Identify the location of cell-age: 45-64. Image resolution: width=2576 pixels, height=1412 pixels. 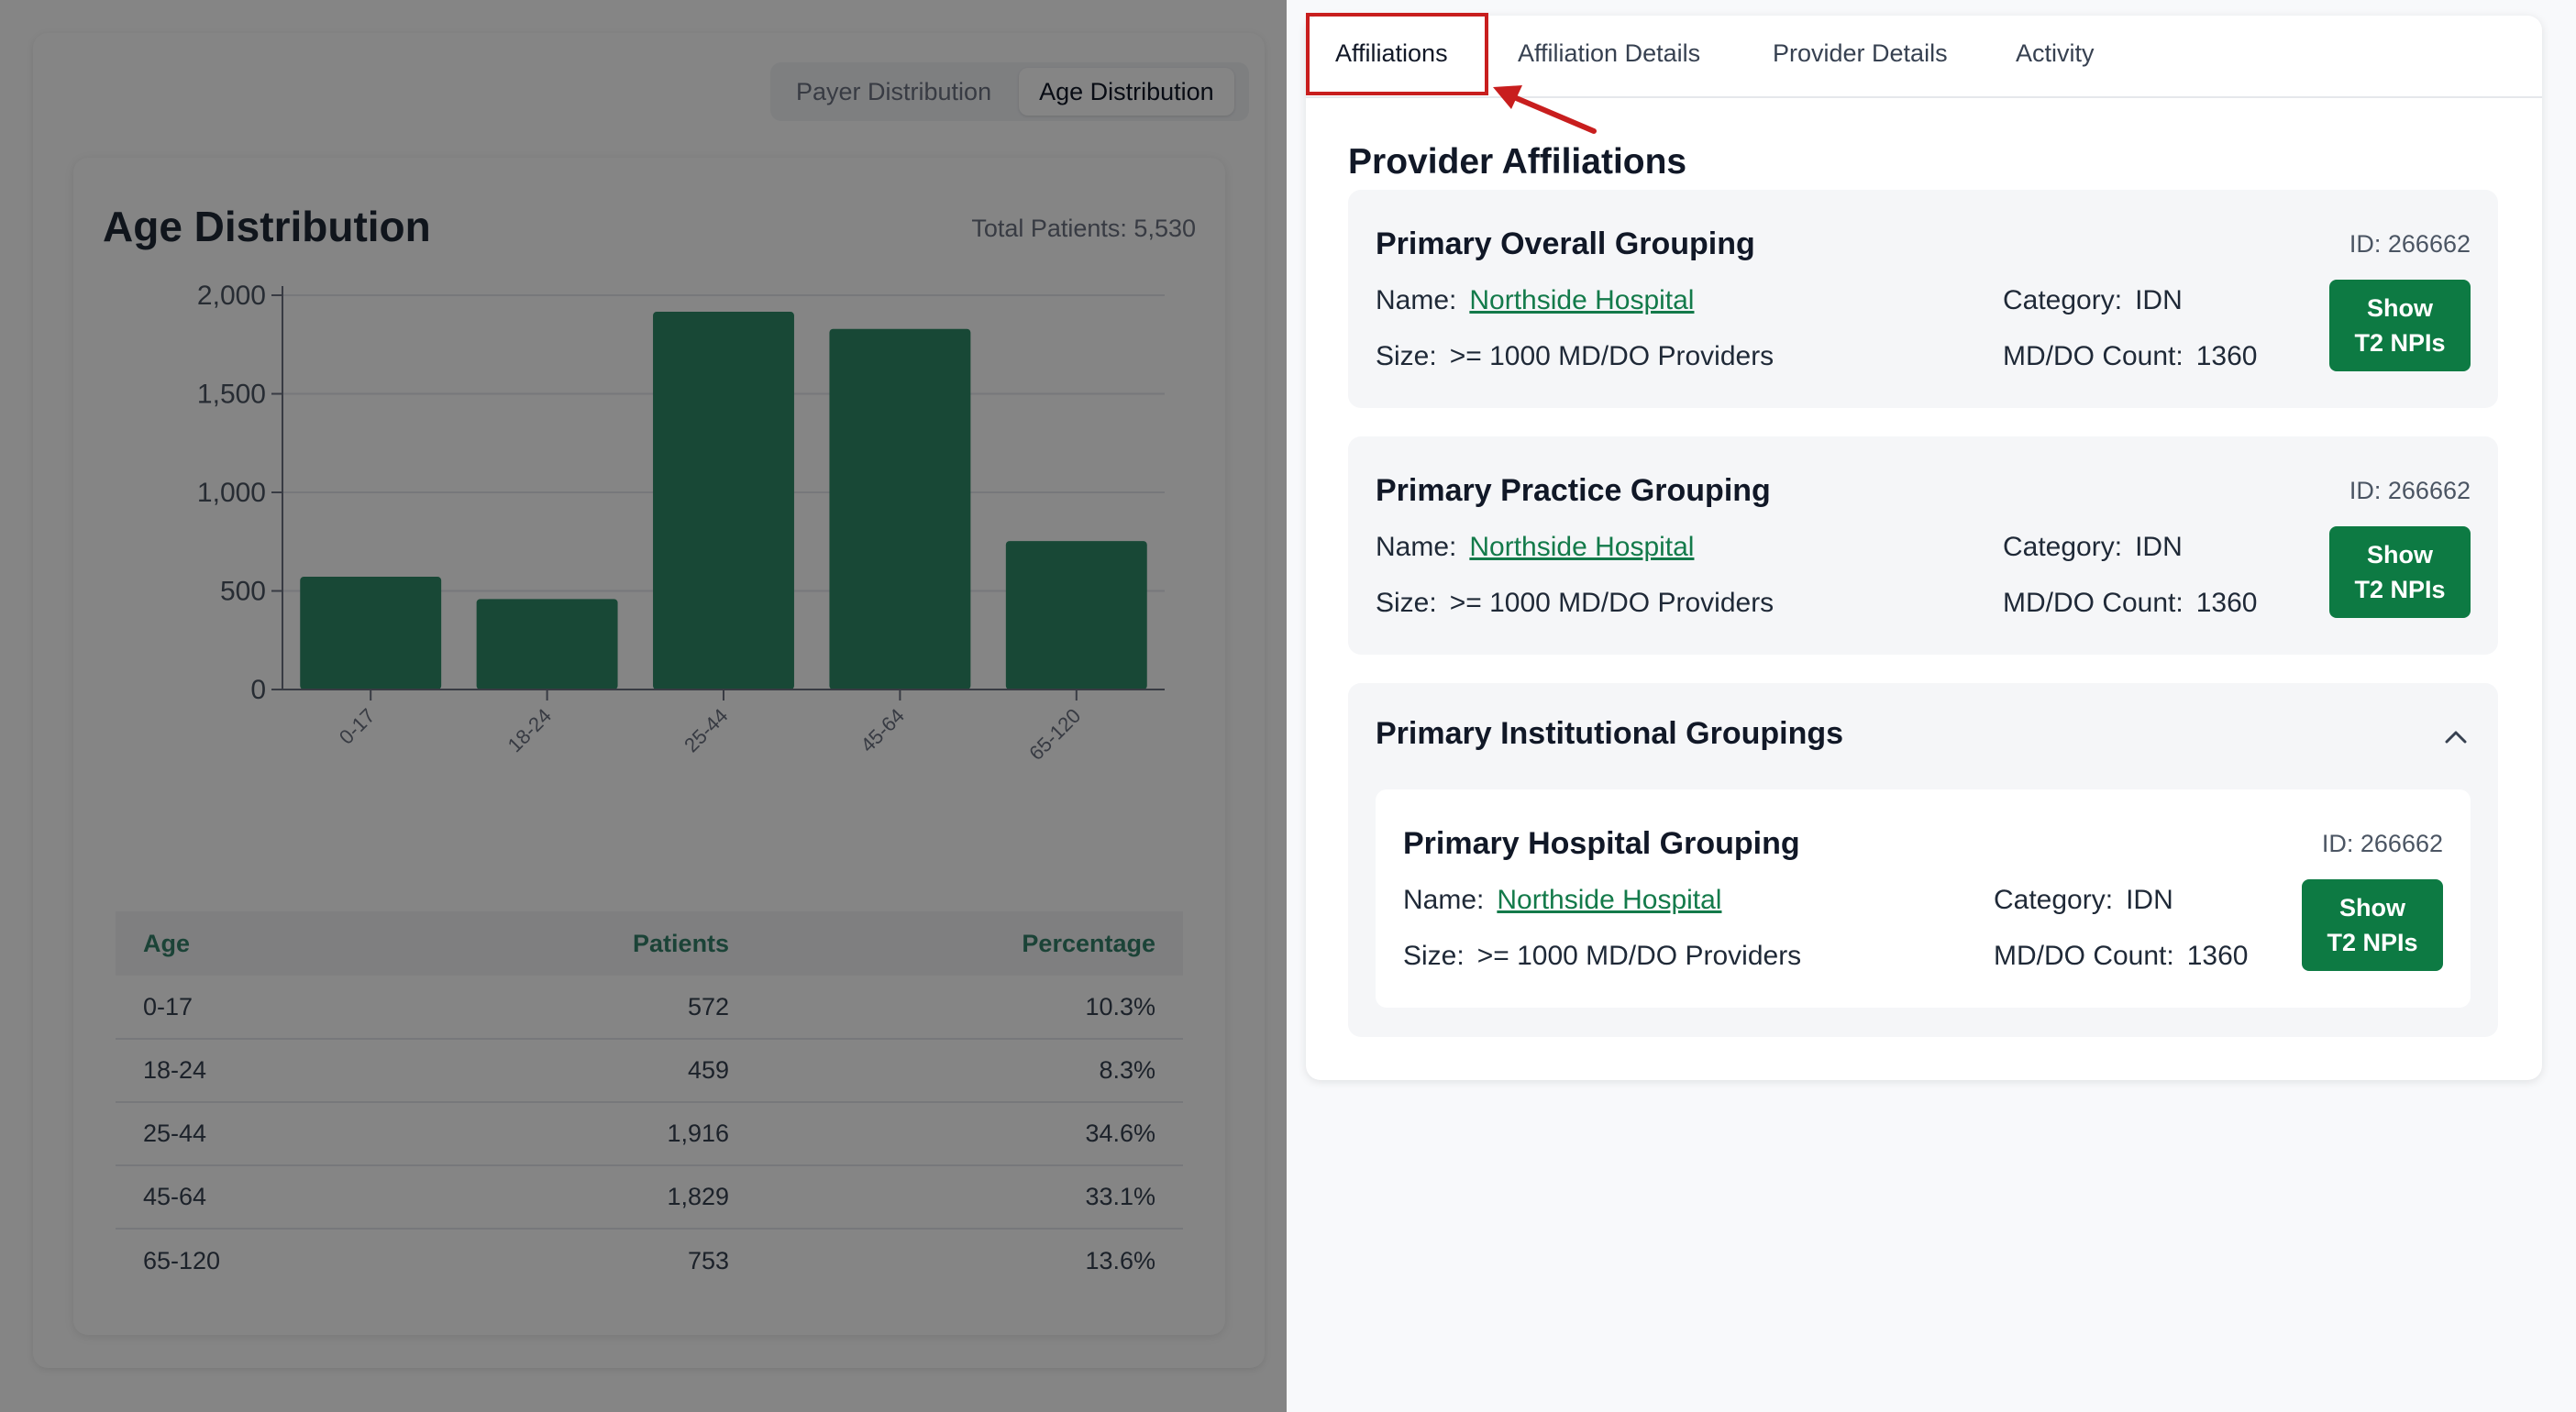
(265, 1197).